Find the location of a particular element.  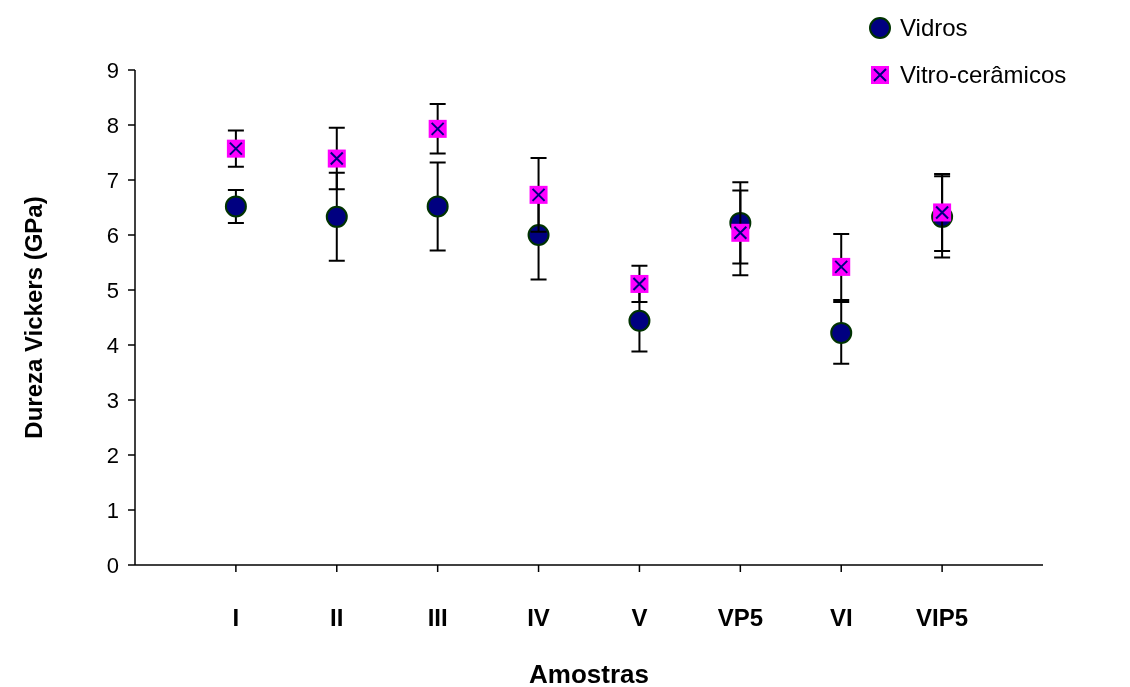

x-tick-label: IV is located at coordinates (538, 617).